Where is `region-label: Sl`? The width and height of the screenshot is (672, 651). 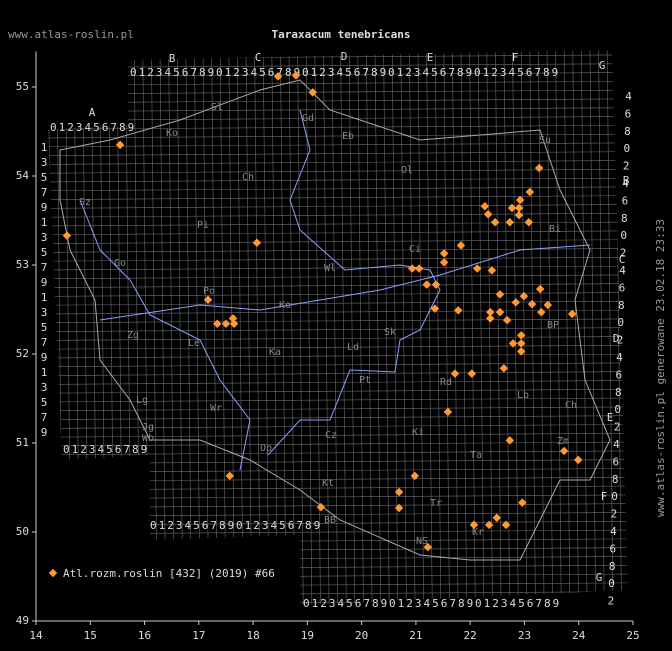 region-label: Sl is located at coordinates (217, 107).